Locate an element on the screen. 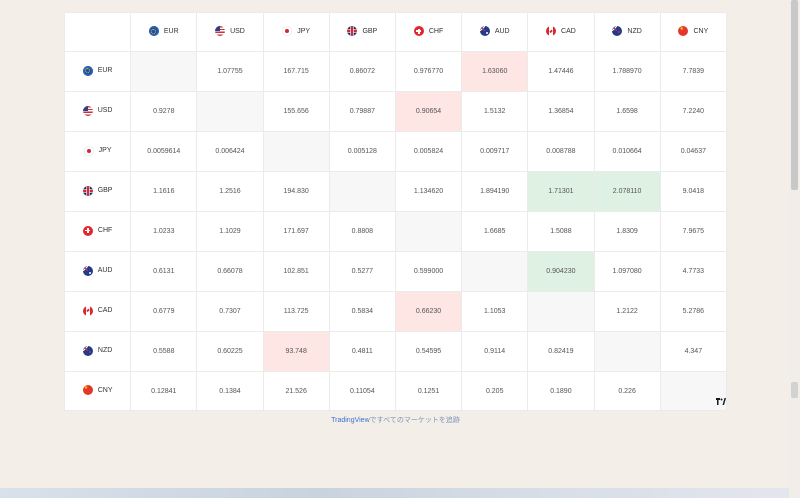 The width and height of the screenshot is (800, 498). column-header: AUD is located at coordinates (495, 32).